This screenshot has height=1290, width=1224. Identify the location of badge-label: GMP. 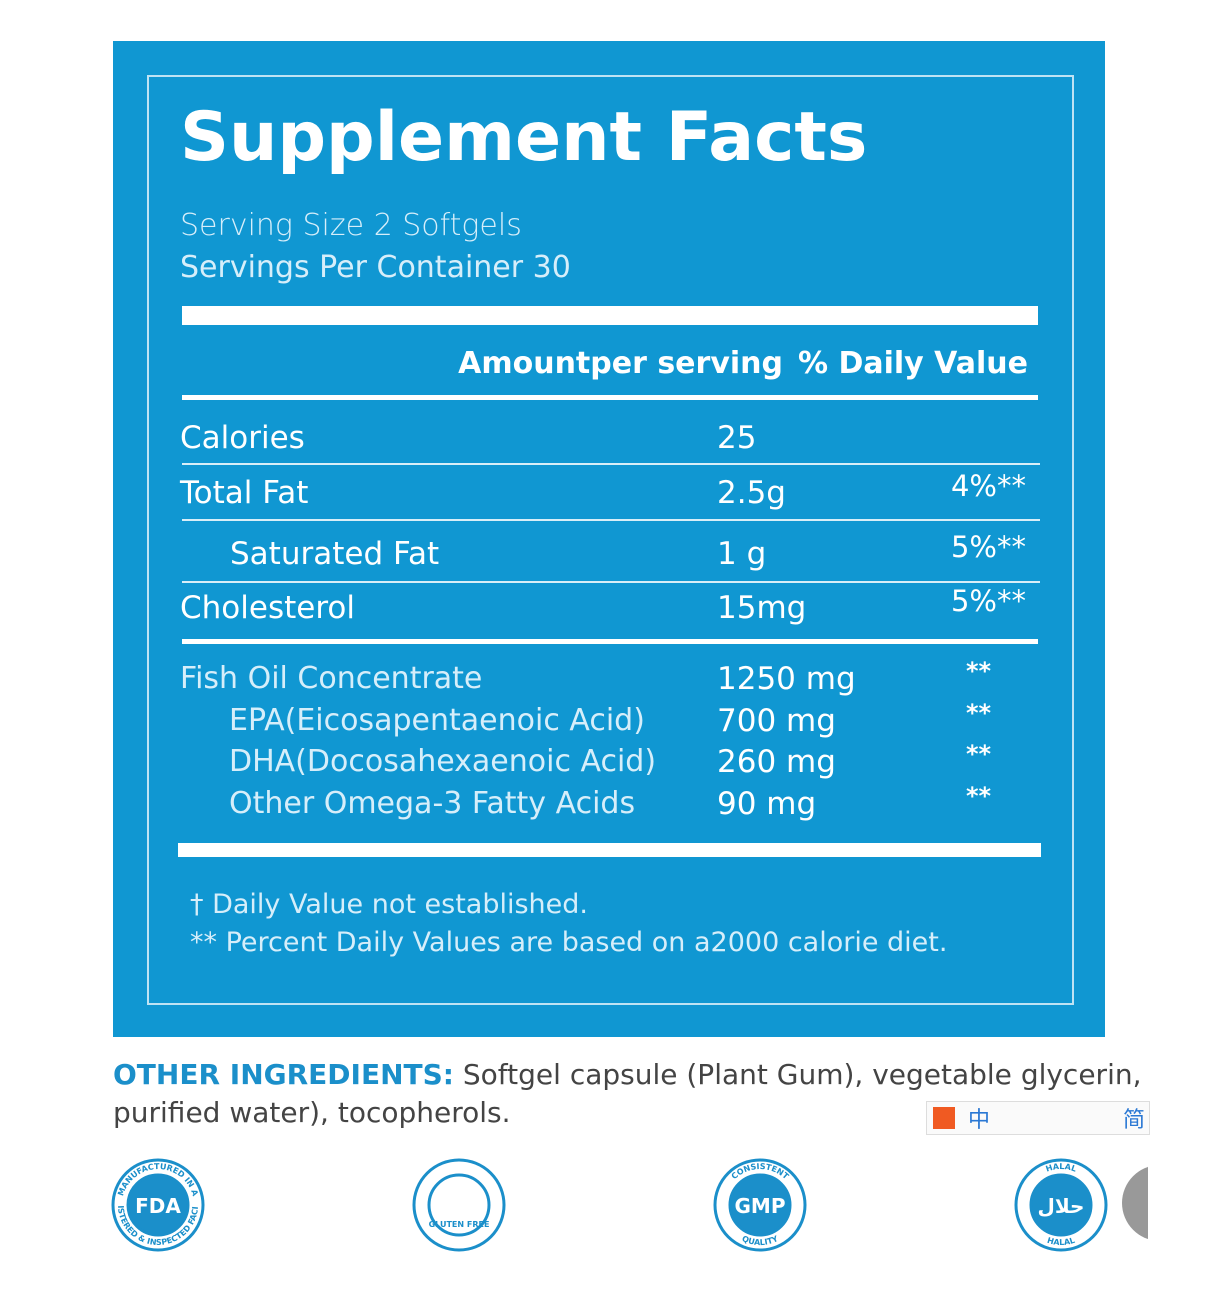
(760, 1206).